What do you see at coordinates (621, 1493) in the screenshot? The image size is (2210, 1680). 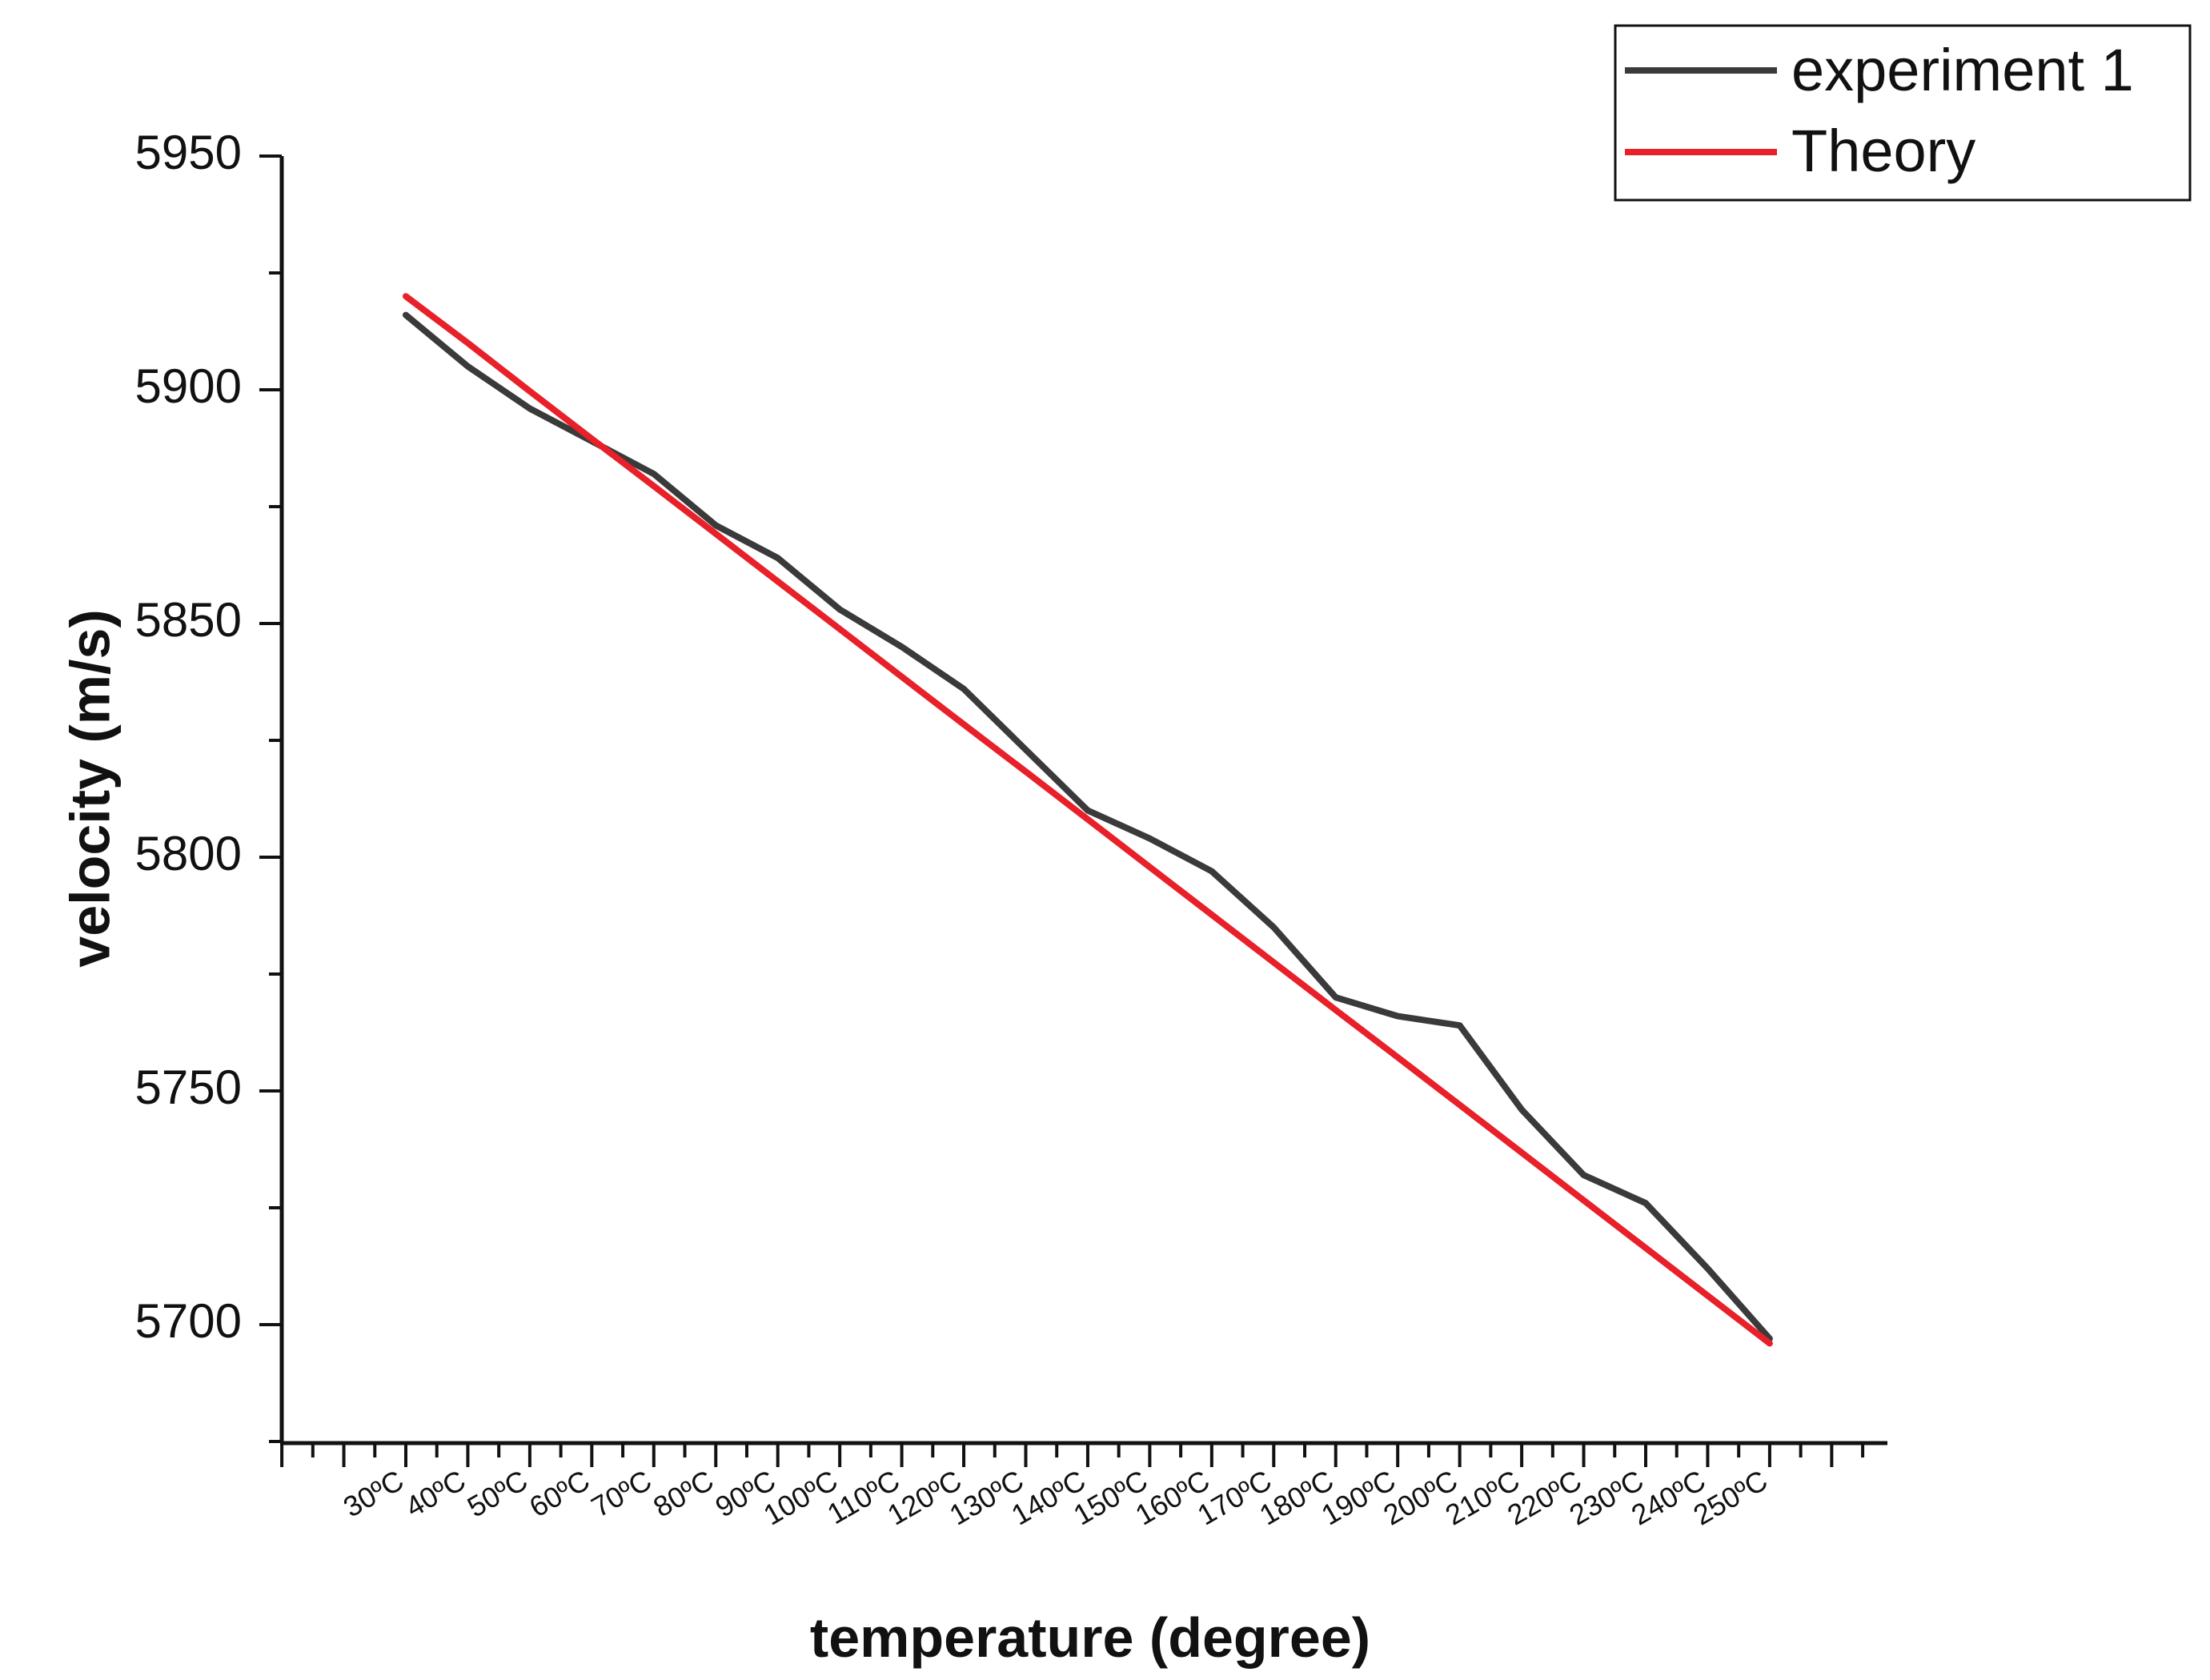 I see `x-tick-label: 70ºC` at bounding box center [621, 1493].